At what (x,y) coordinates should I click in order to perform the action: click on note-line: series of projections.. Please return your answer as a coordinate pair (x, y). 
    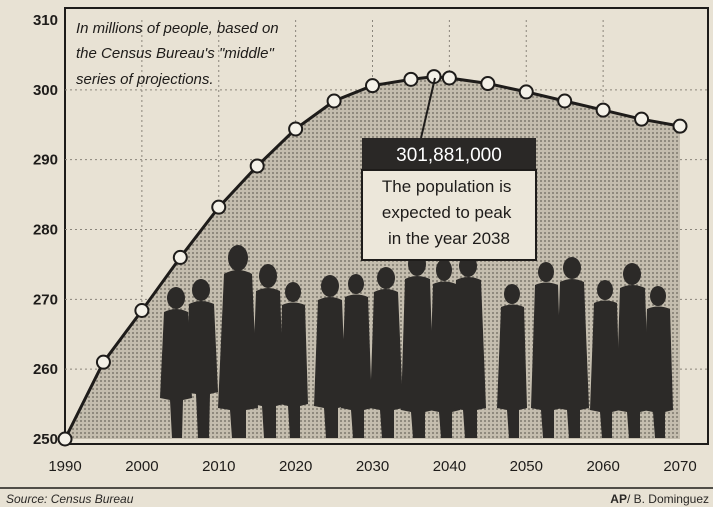
    Looking at the image, I should click on (145, 79).